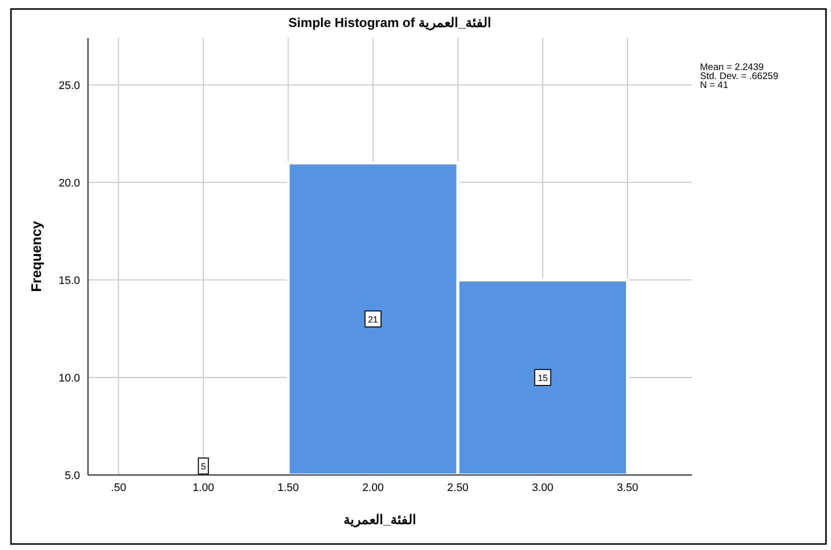 Image resolution: width=831 pixels, height=550 pixels. Describe the element at coordinates (288, 488) in the screenshot. I see `x-tick-label: 1.50` at that location.